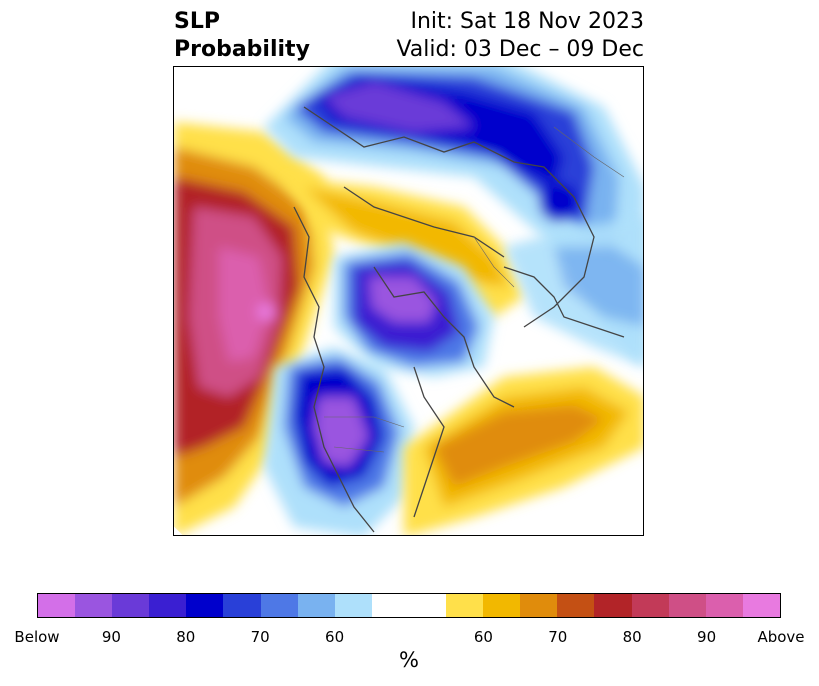  Describe the element at coordinates (409, 660) in the screenshot. I see `colorbar-unit-label: %` at that location.